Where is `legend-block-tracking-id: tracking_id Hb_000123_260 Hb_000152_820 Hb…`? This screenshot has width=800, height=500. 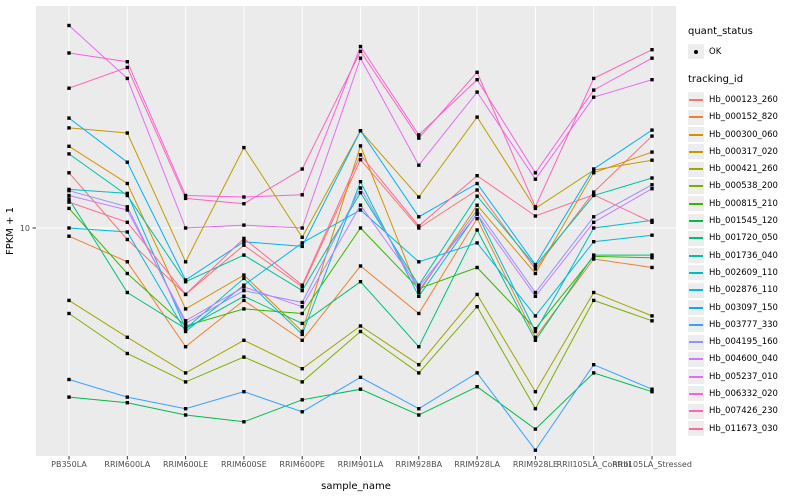
legend-block-tracking-id: tracking_id Hb_000123_260 Hb_000152_820 Hb… is located at coordinates (744, 255).